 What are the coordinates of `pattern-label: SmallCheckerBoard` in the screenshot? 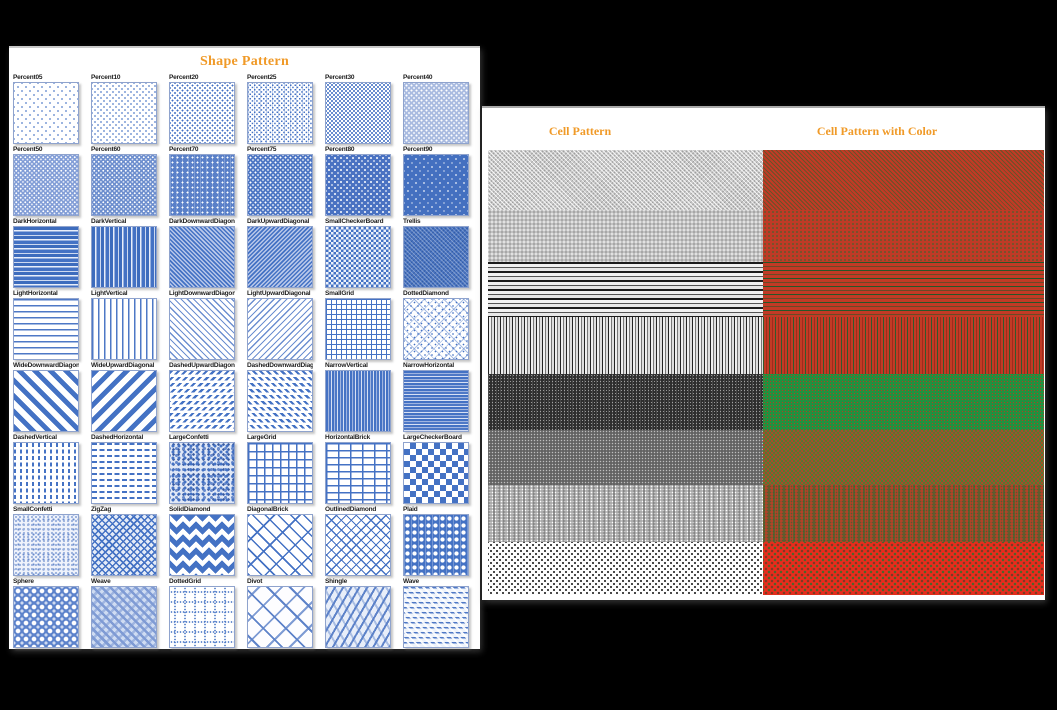 It's located at (354, 221).